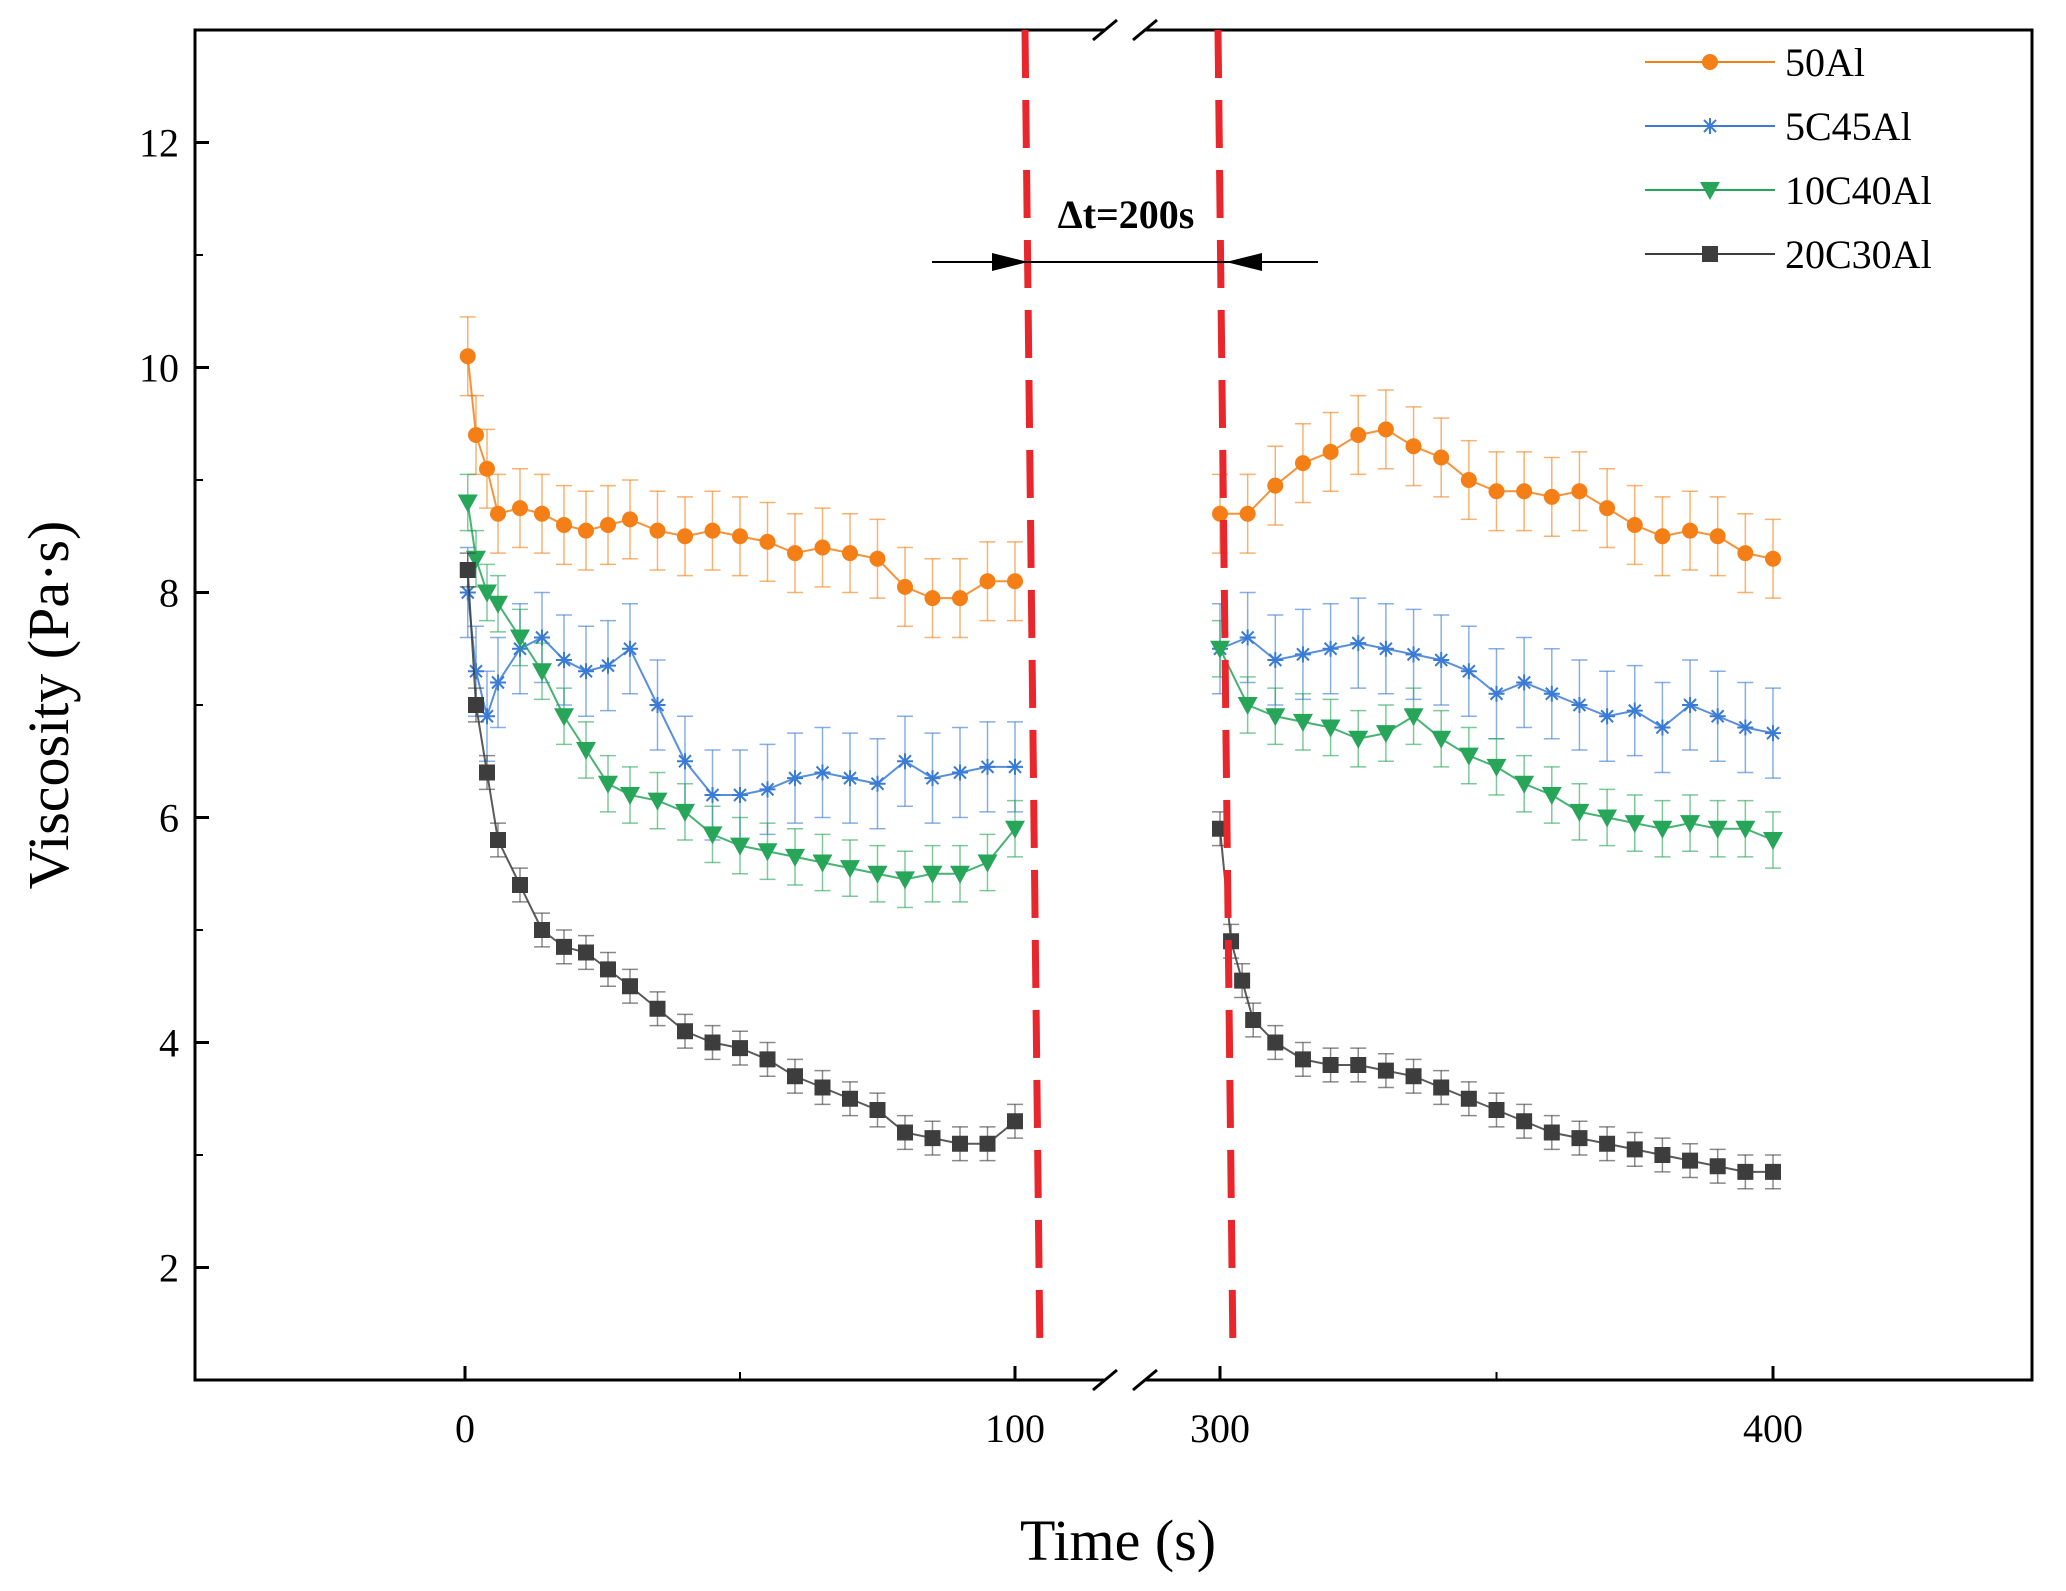 Image resolution: width=2066 pixels, height=1591 pixels. I want to click on x-tick-label: 100, so click(1015, 1428).